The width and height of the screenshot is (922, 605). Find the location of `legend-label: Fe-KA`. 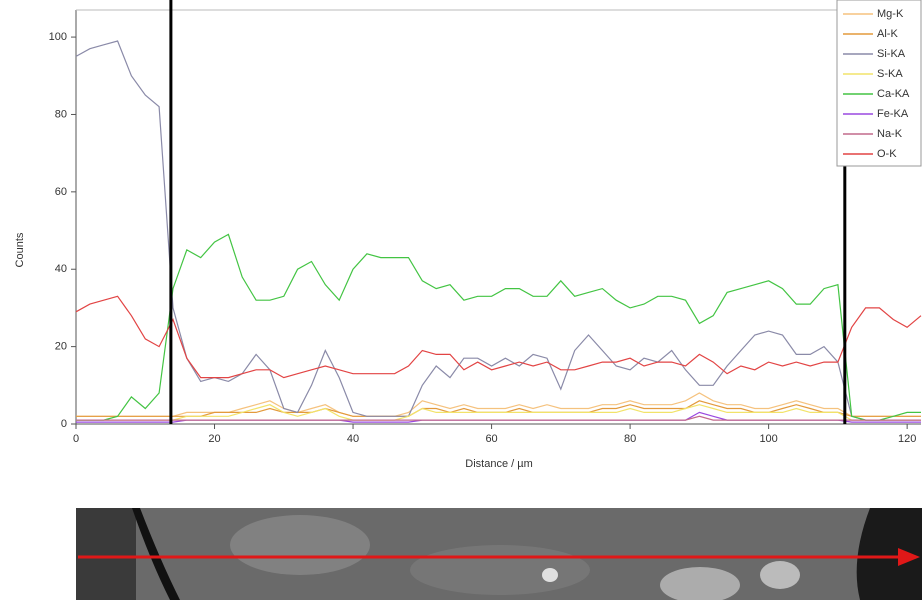

legend-label: Fe-KA is located at coordinates (893, 114).